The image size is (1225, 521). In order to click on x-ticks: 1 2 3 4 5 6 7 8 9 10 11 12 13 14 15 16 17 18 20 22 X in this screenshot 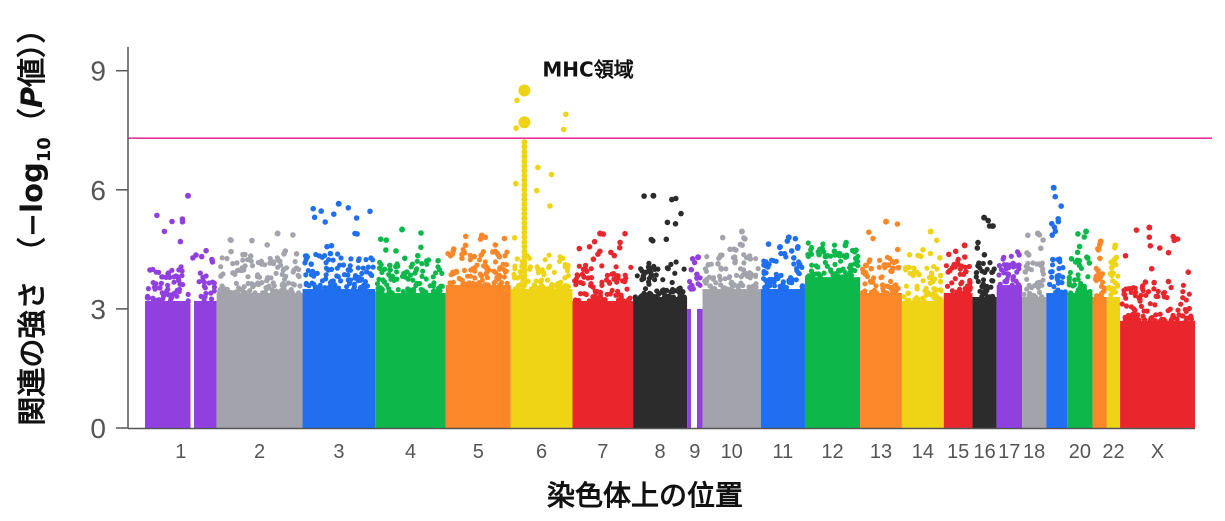, I will do `click(669, 452)`.